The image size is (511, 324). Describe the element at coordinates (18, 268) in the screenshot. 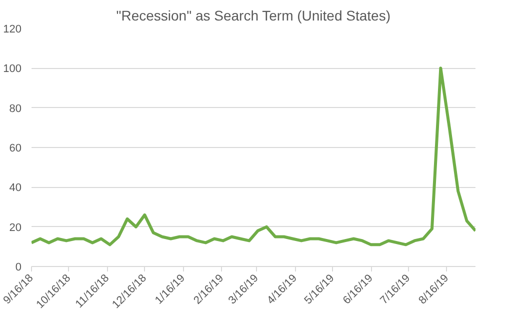

I see `y-tick-label: 0` at that location.